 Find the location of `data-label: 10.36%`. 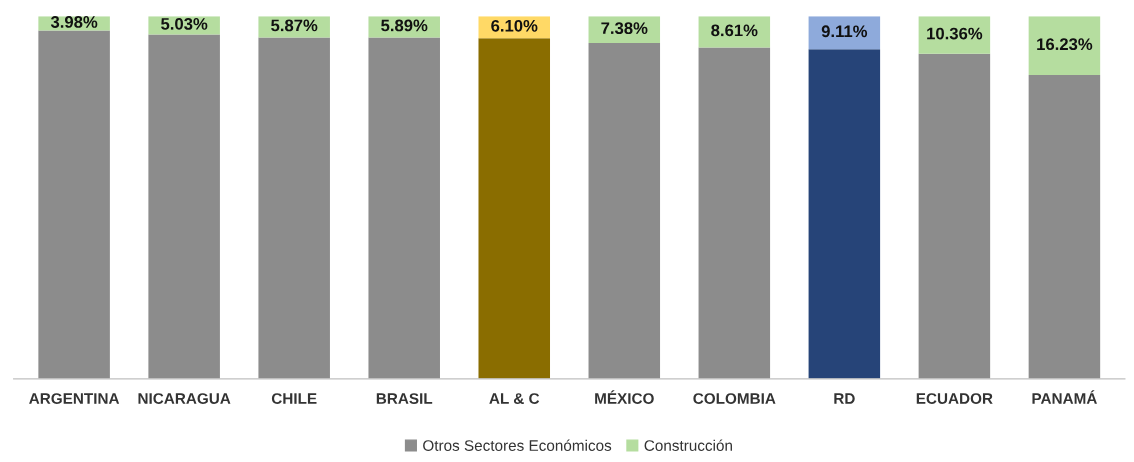

data-label: 10.36% is located at coordinates (955, 33).